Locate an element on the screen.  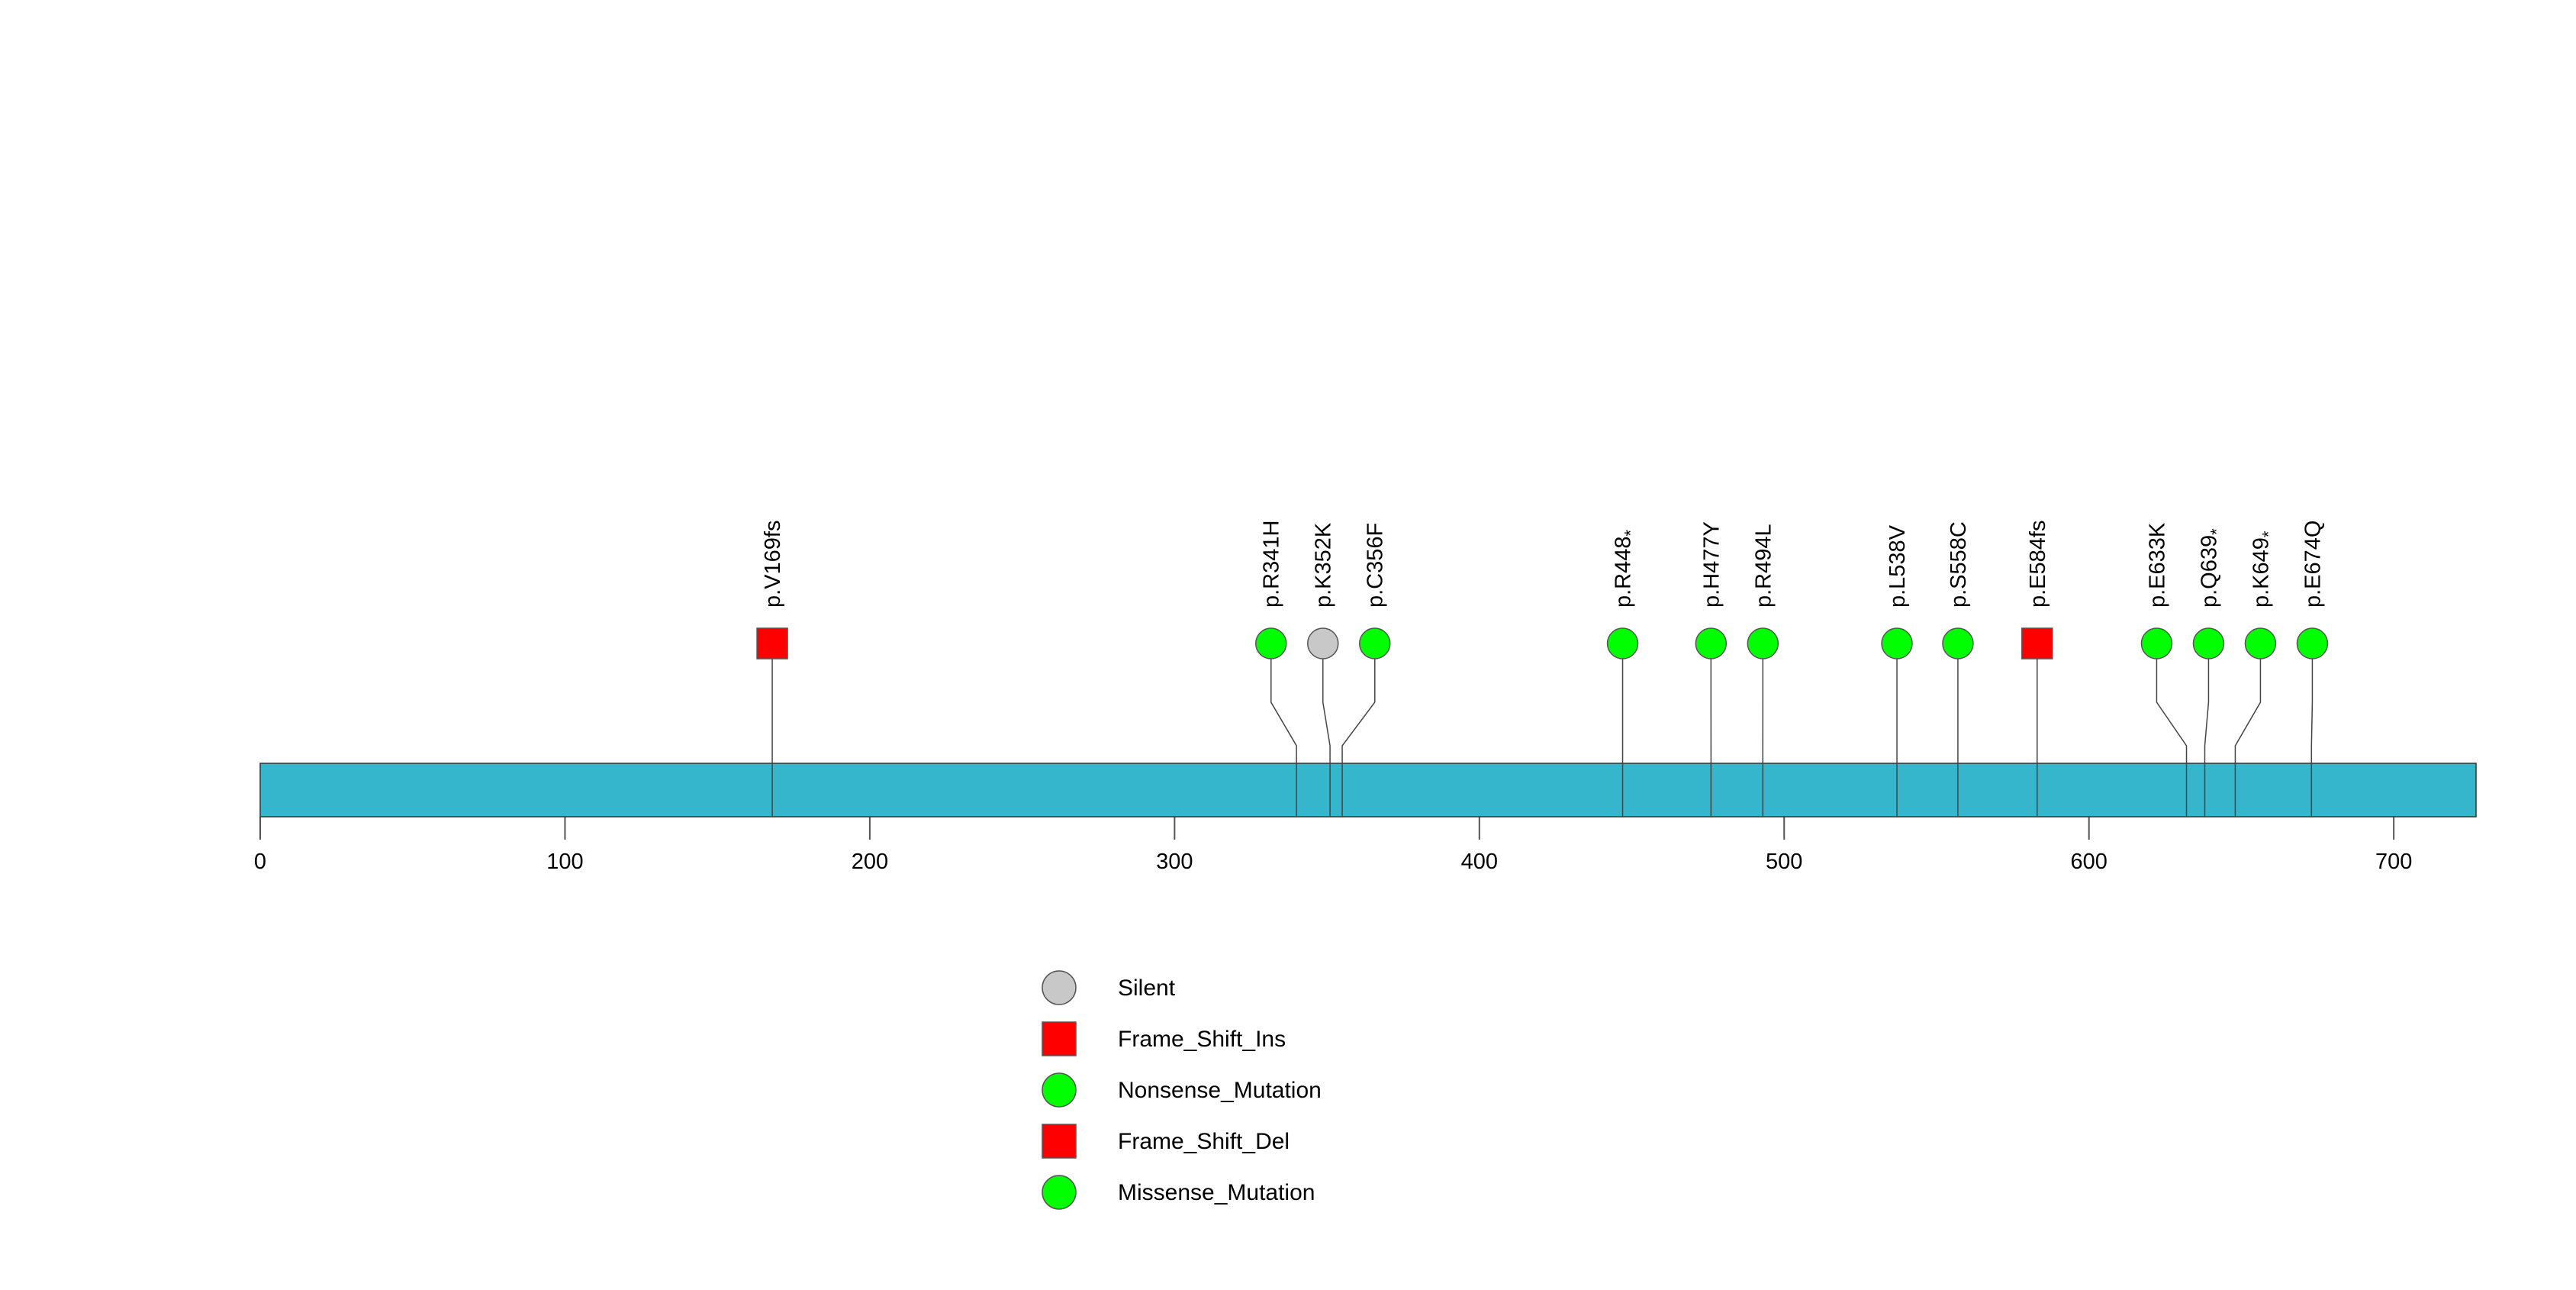
legend-label-silent: Silent is located at coordinates (1147, 989).